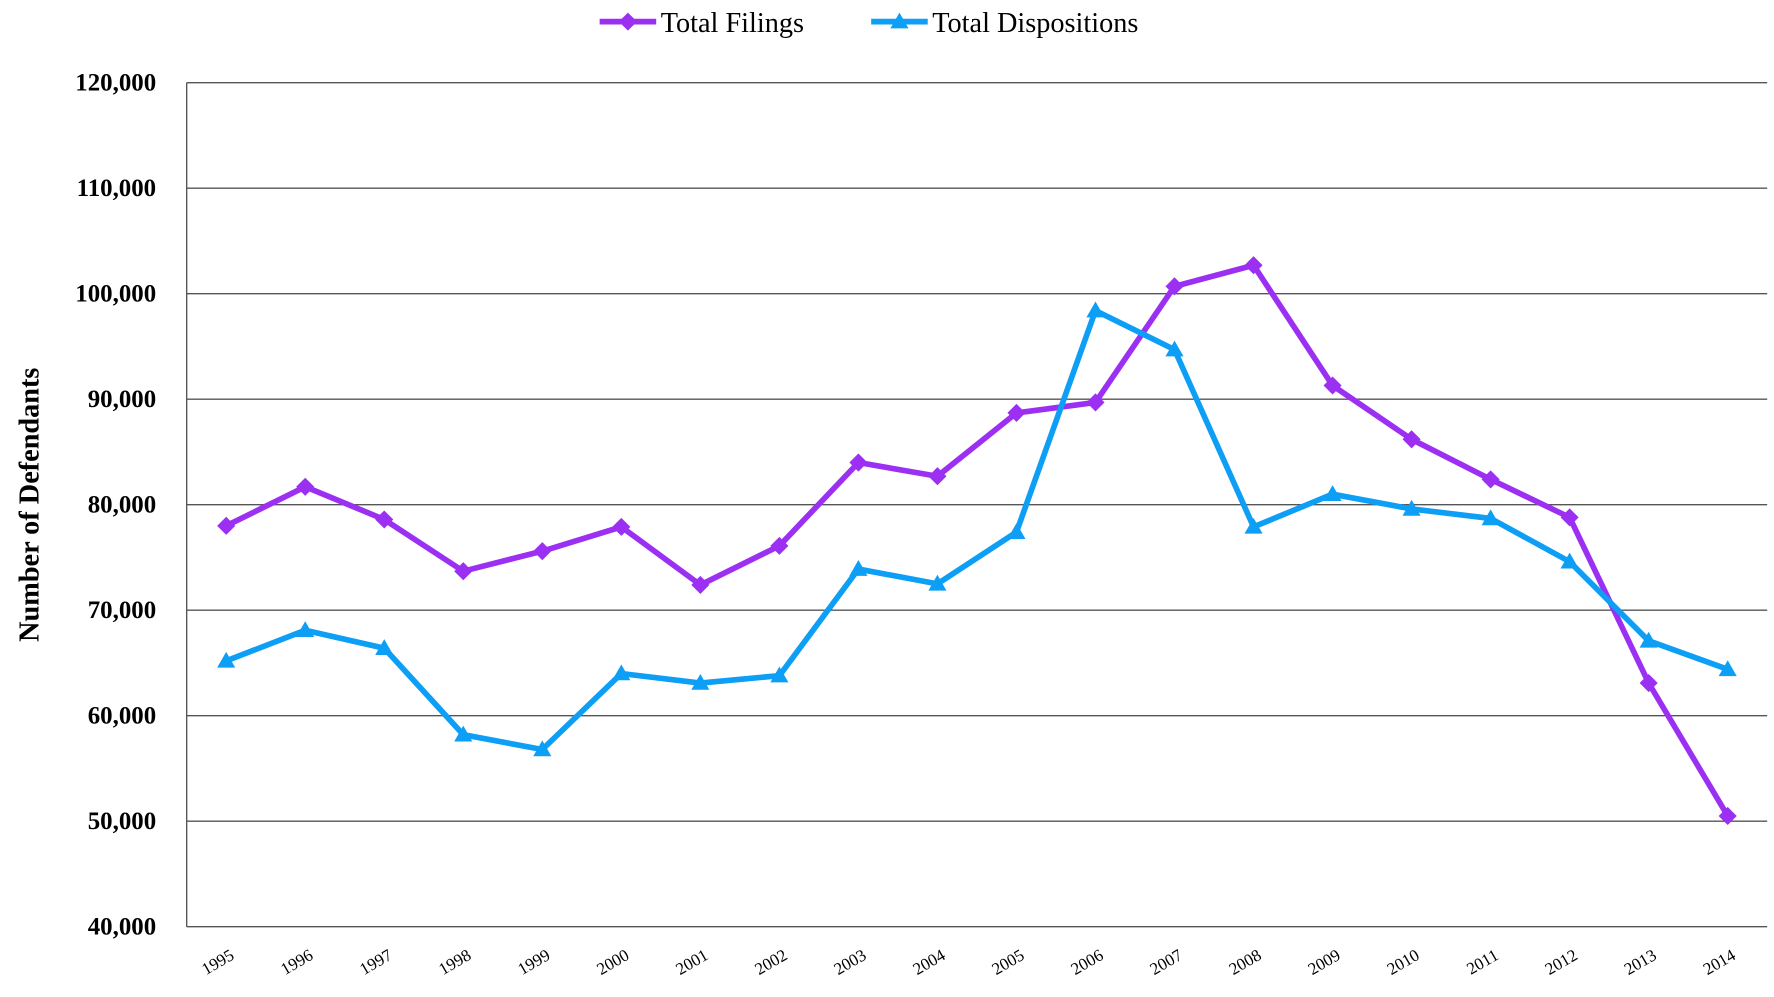 This screenshot has height=997, width=1774. Describe the element at coordinates (116, 188) in the screenshot. I see `y-tick-label: 110,000` at that location.